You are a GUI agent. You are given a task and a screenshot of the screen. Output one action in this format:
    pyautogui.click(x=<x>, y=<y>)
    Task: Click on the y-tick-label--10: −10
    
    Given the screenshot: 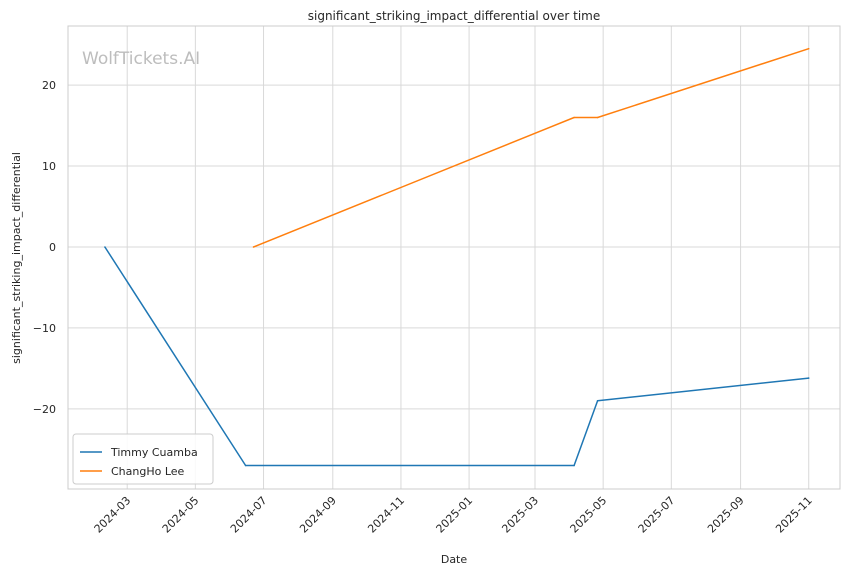 What is the action you would take?
    pyautogui.click(x=44, y=328)
    